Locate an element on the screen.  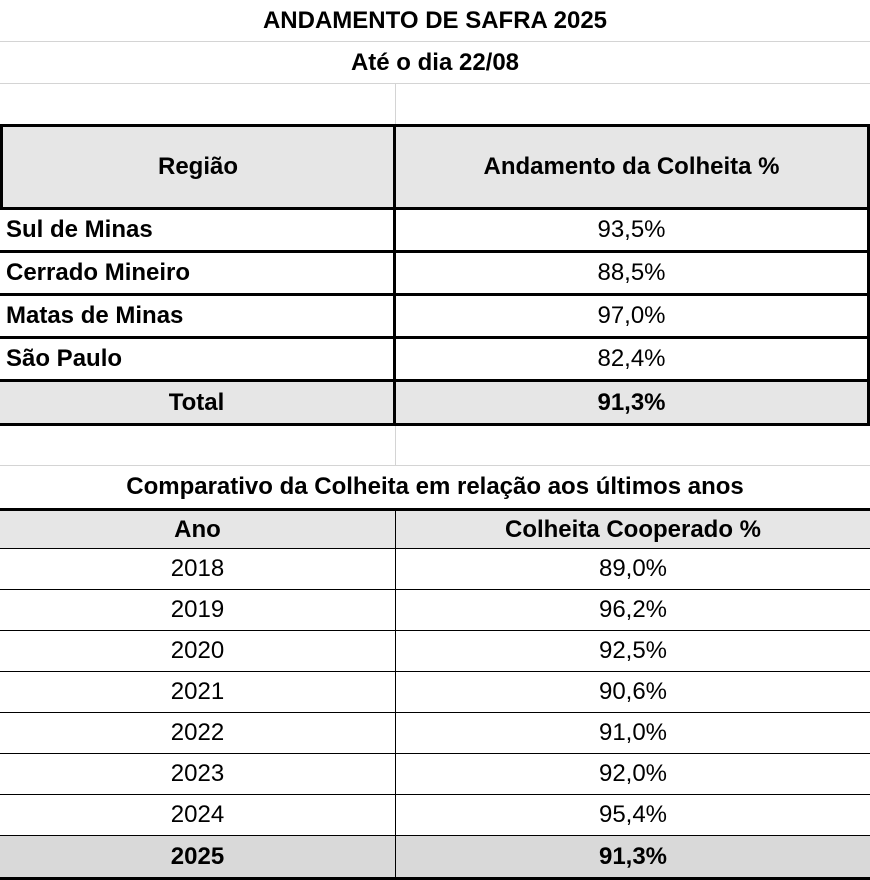
page-title: ANDAMENTO DE SAFRA 2025 is located at coordinates (435, 20).